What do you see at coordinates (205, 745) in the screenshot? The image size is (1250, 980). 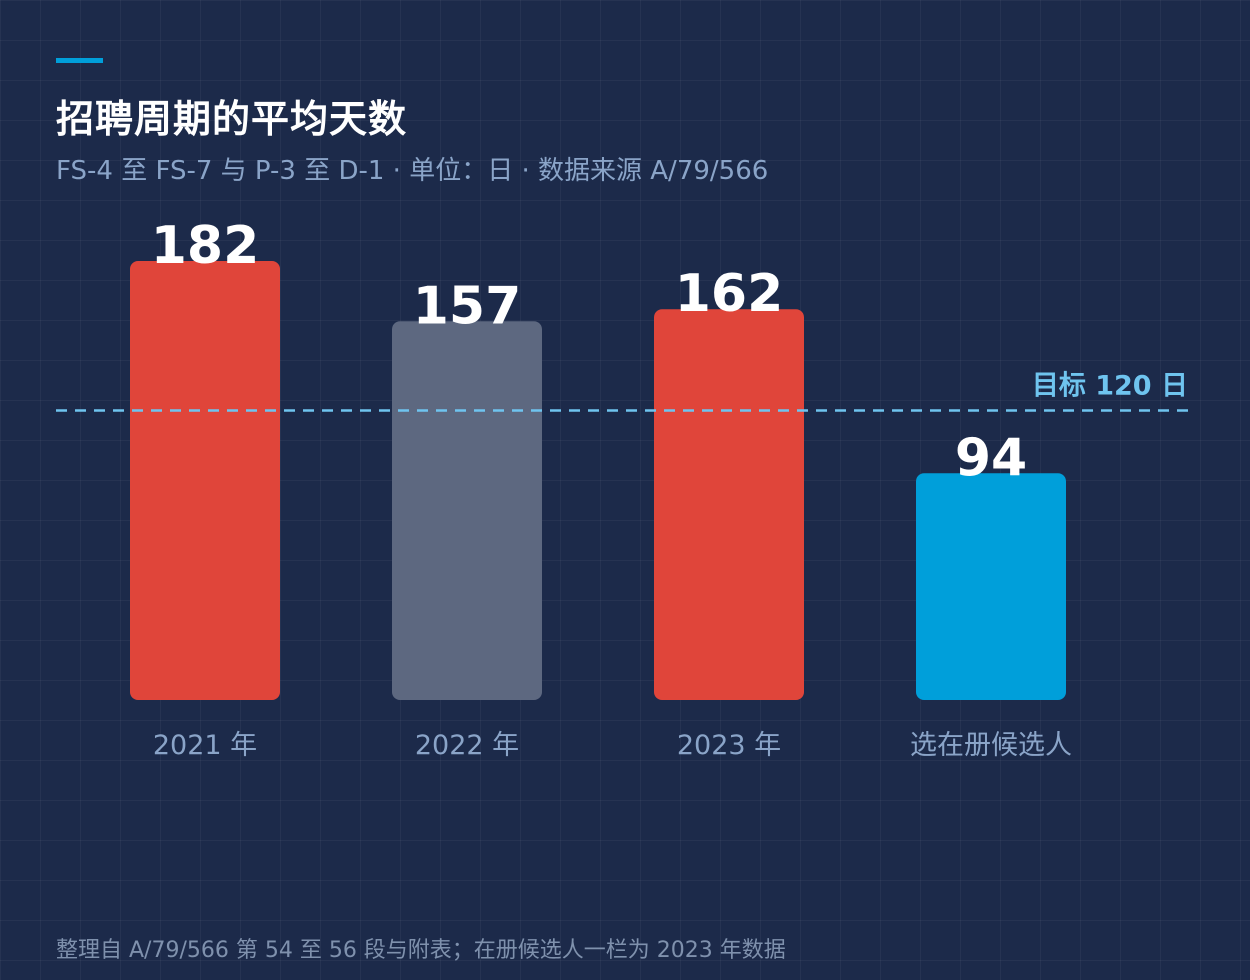 I see `category-label: 2021 年` at bounding box center [205, 745].